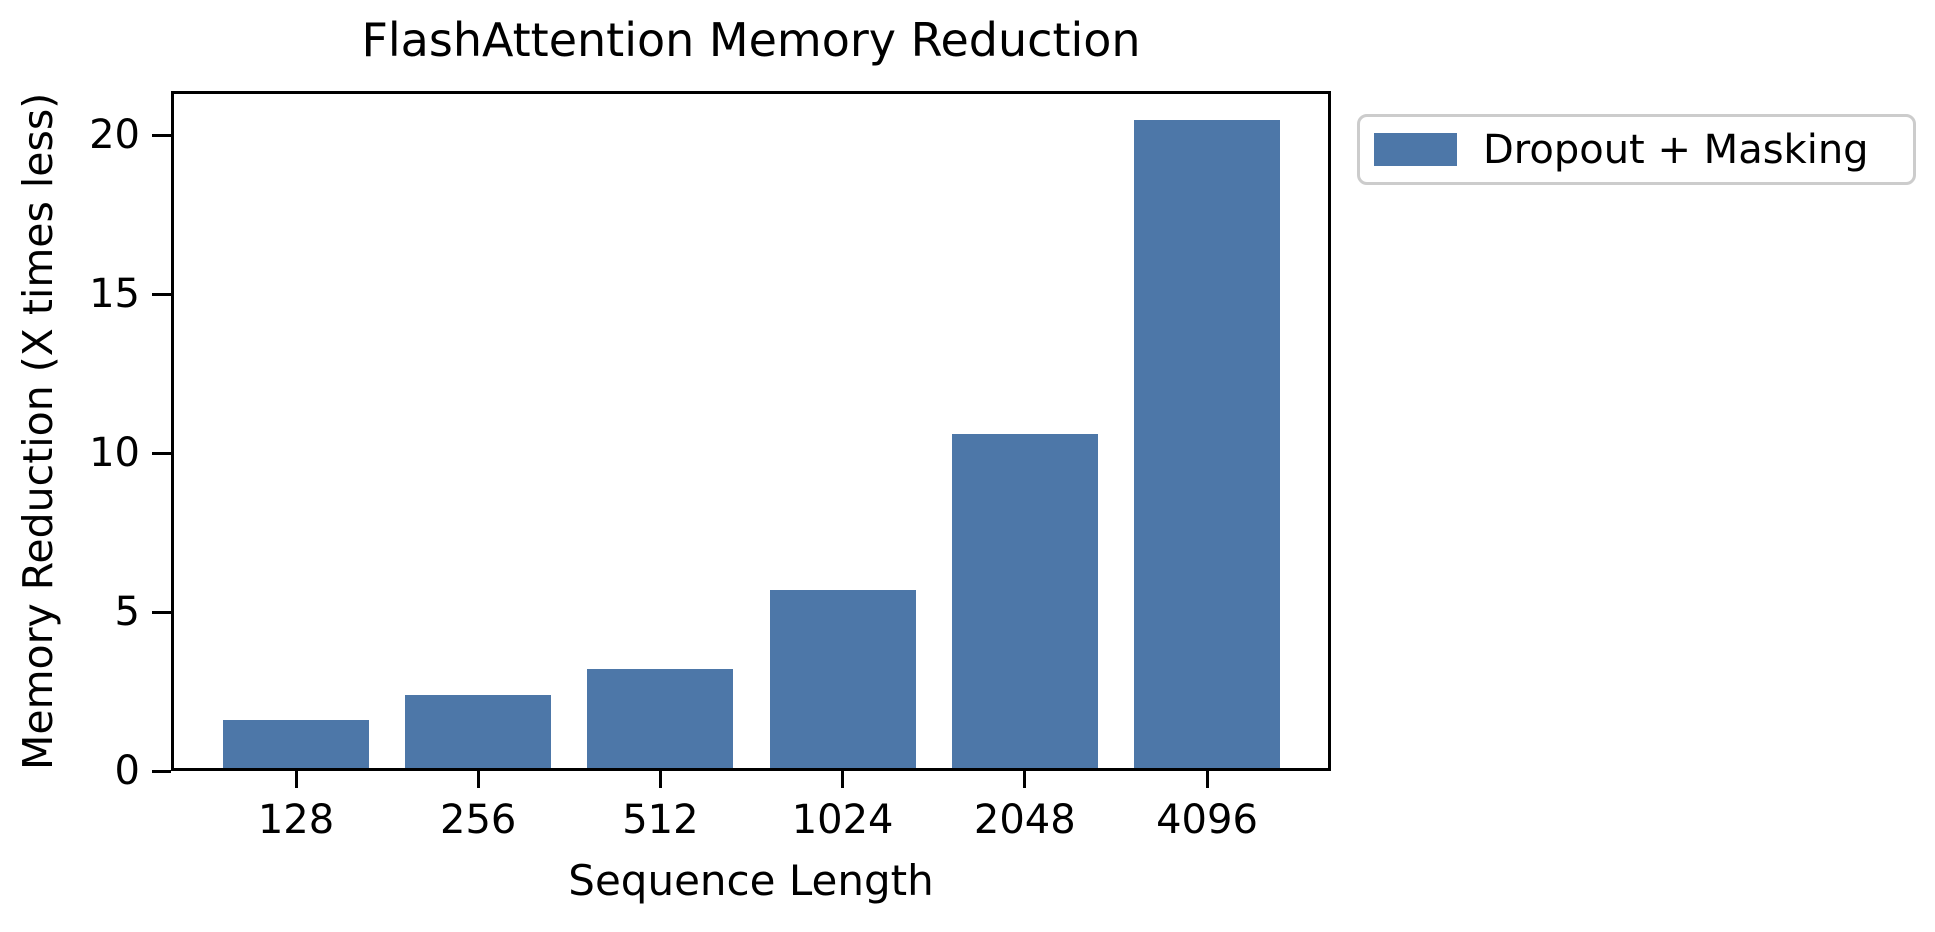  Describe the element at coordinates (296, 820) in the screenshot. I see `x-tick-label-128: 128` at that location.